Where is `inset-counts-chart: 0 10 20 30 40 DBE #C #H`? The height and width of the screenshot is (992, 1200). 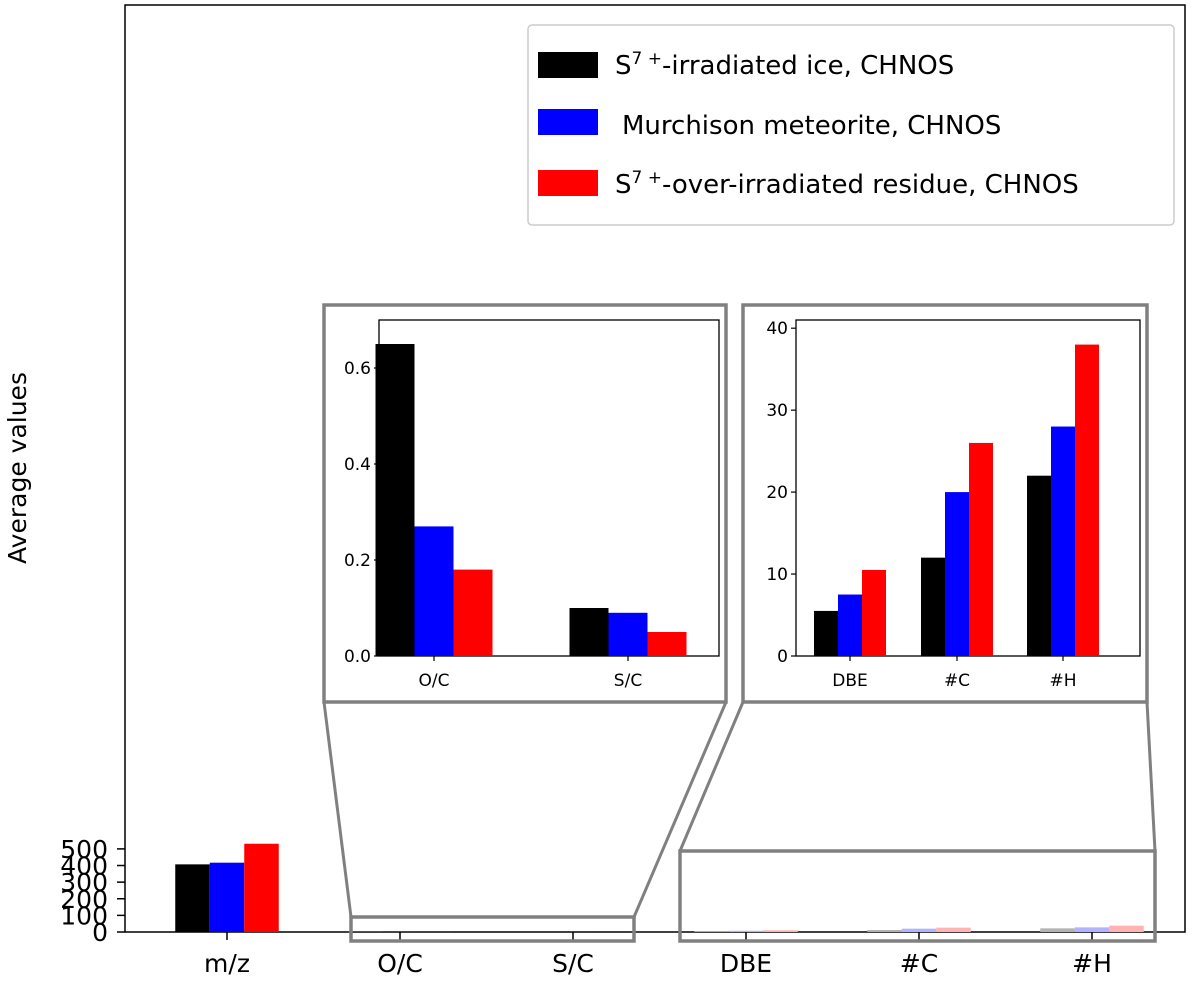
inset-counts-chart: 0 10 20 30 40 DBE #C #H is located at coordinates (945, 503).